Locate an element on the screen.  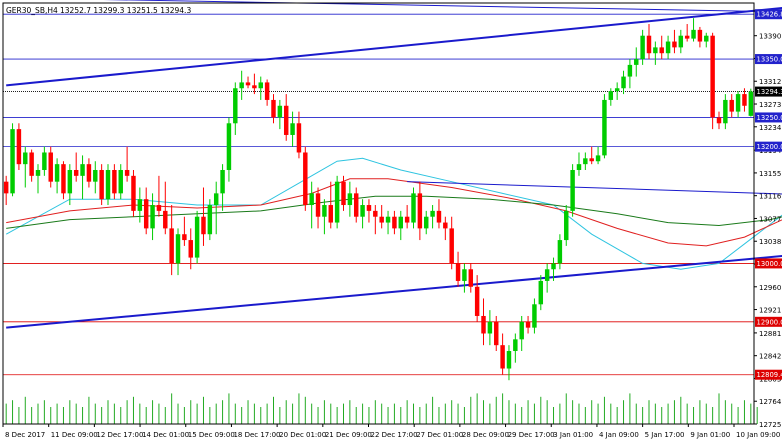
symbol-label: GER30_SB,H4 is located at coordinates (32, 10).